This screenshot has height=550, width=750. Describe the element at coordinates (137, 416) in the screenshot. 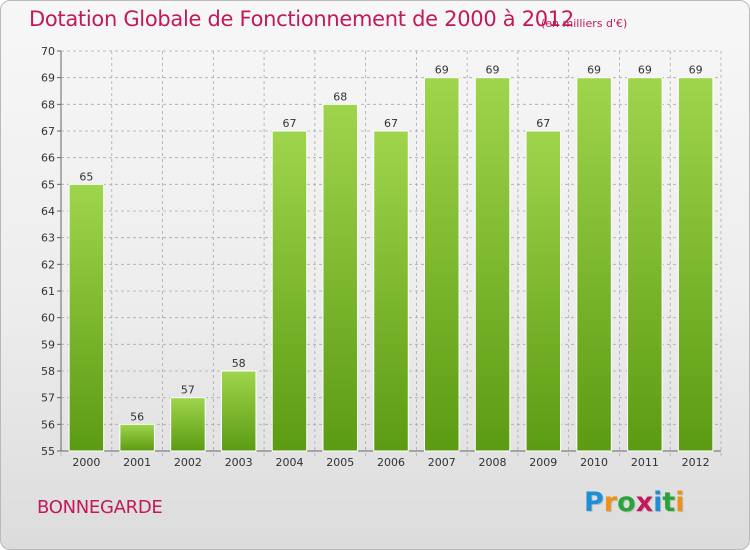

I see `data-label-2001: 56` at that location.